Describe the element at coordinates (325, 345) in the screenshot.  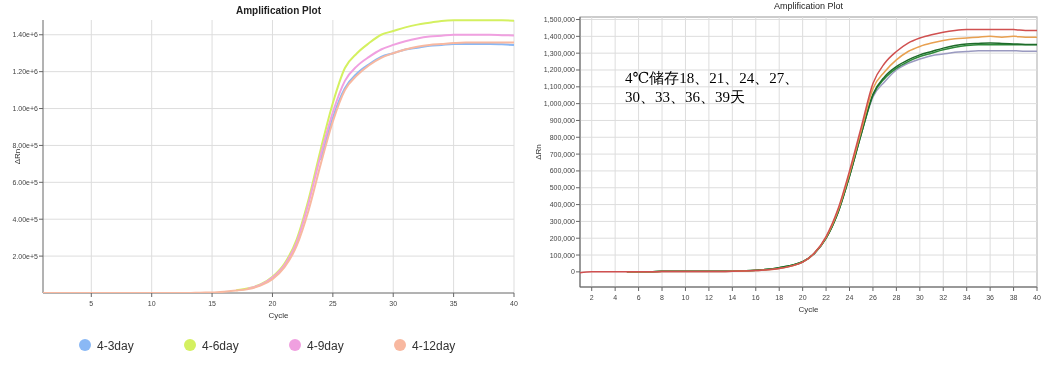
I see `legend-label: 4-9day` at that location.